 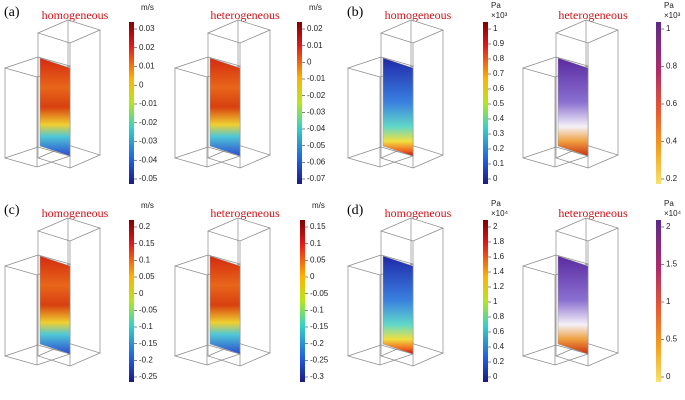 I want to click on colorbar-tick-label: -0.3, so click(x=317, y=376).